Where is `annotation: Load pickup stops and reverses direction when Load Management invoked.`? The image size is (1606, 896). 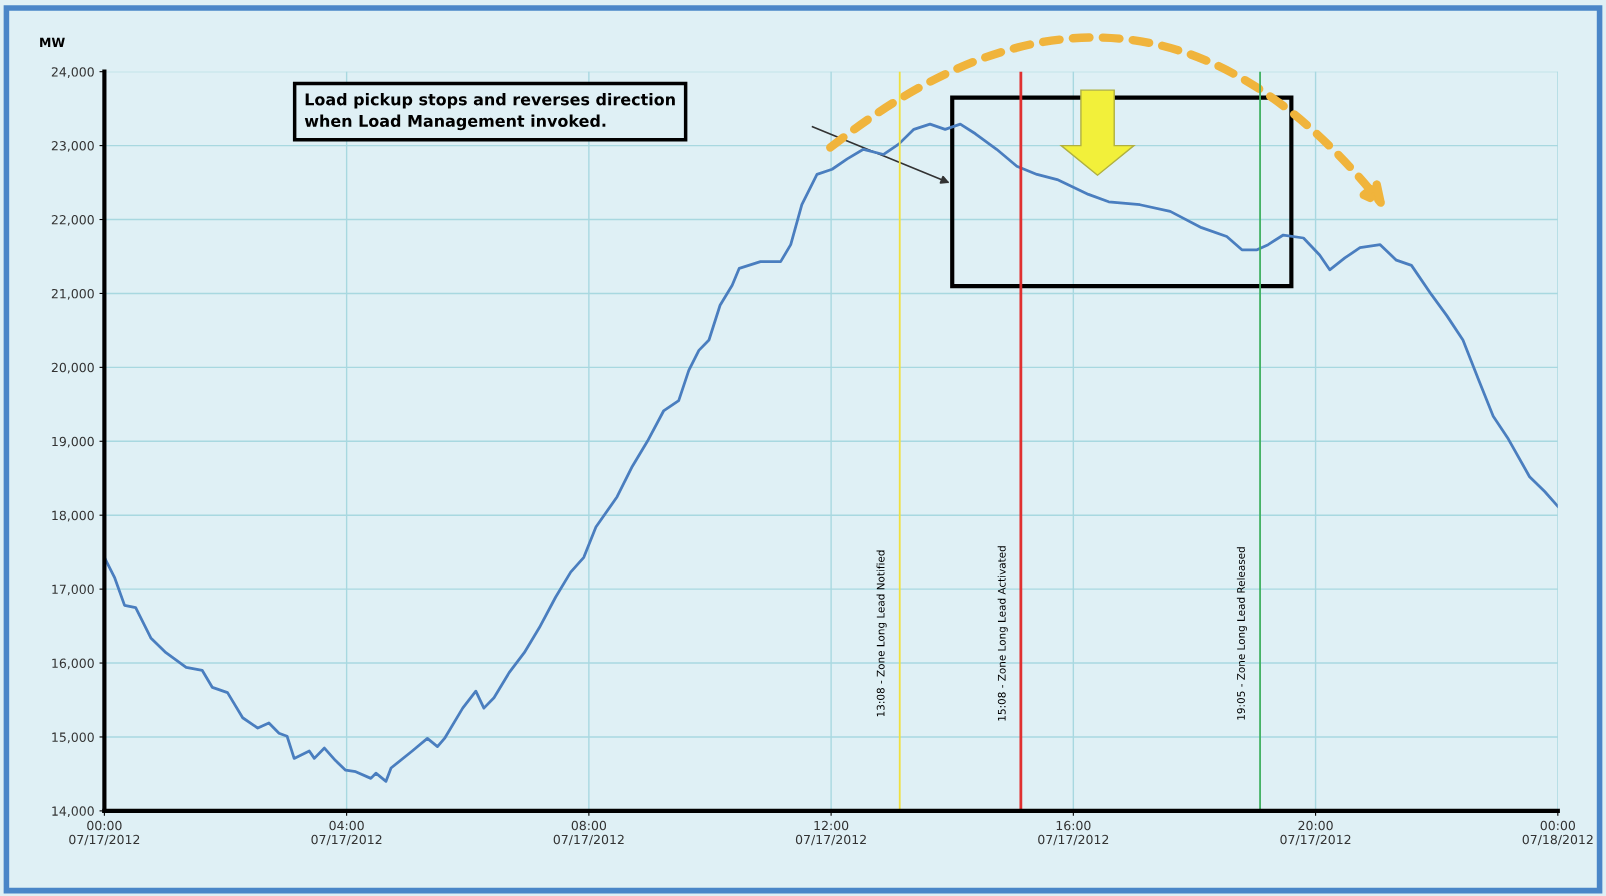 annotation: Load pickup stops and reverses direction when Load Management invoked. is located at coordinates (489, 112).